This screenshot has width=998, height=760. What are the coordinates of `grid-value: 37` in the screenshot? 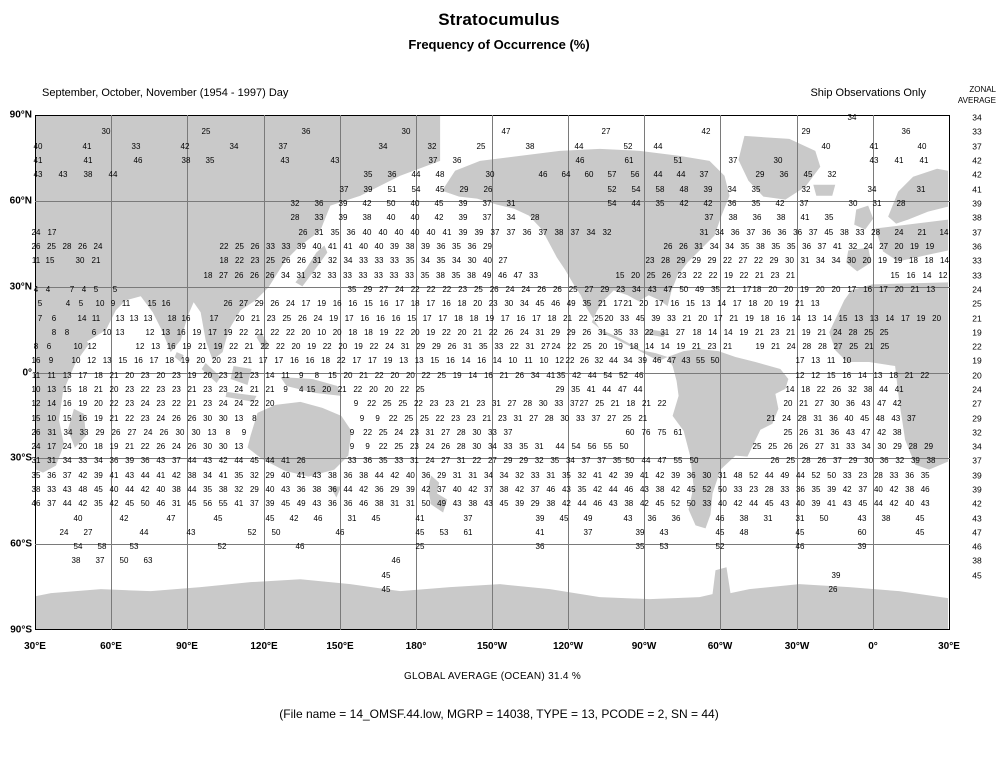 It's located at (601, 461).